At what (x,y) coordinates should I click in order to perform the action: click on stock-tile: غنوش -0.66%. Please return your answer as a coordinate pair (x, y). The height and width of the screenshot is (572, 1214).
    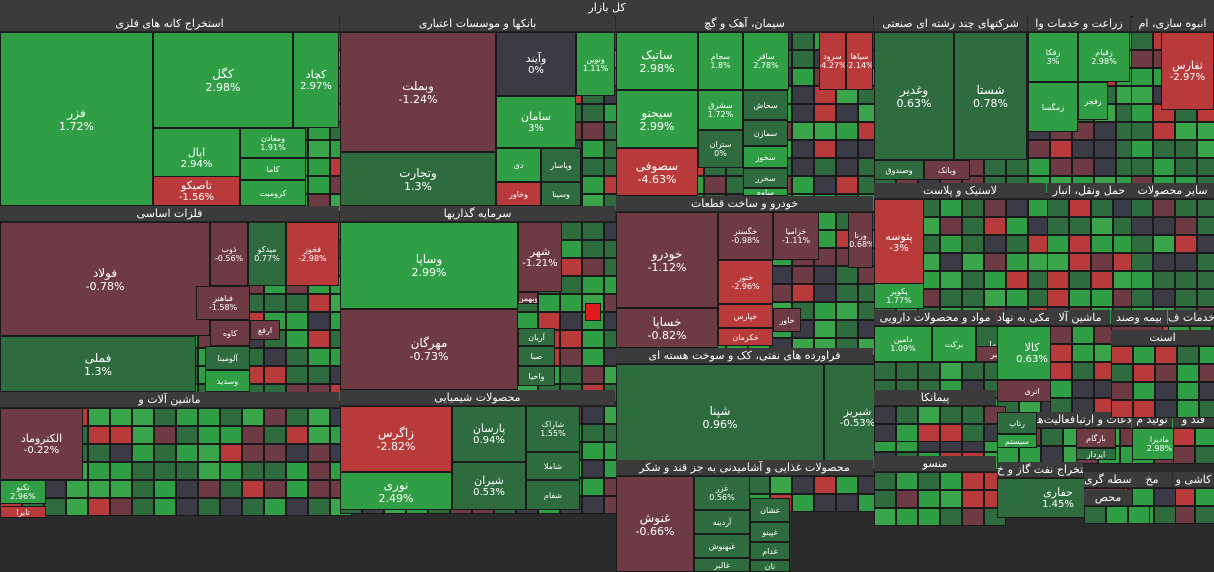
    Looking at the image, I should click on (655, 524).